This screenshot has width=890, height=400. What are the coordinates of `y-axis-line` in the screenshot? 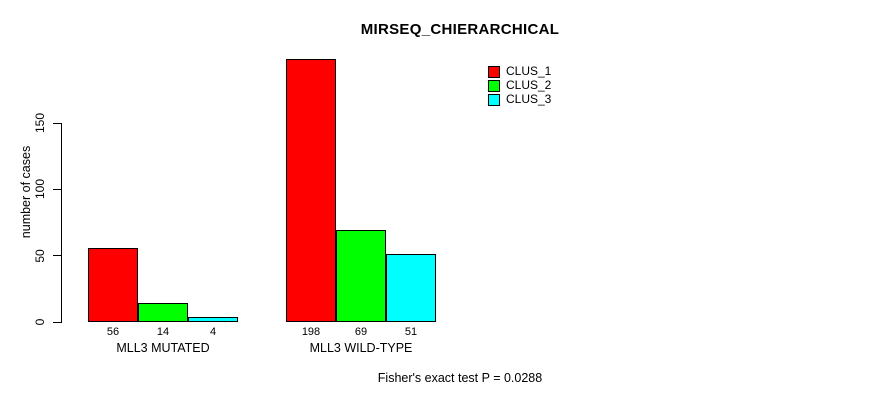 It's located at (61, 223).